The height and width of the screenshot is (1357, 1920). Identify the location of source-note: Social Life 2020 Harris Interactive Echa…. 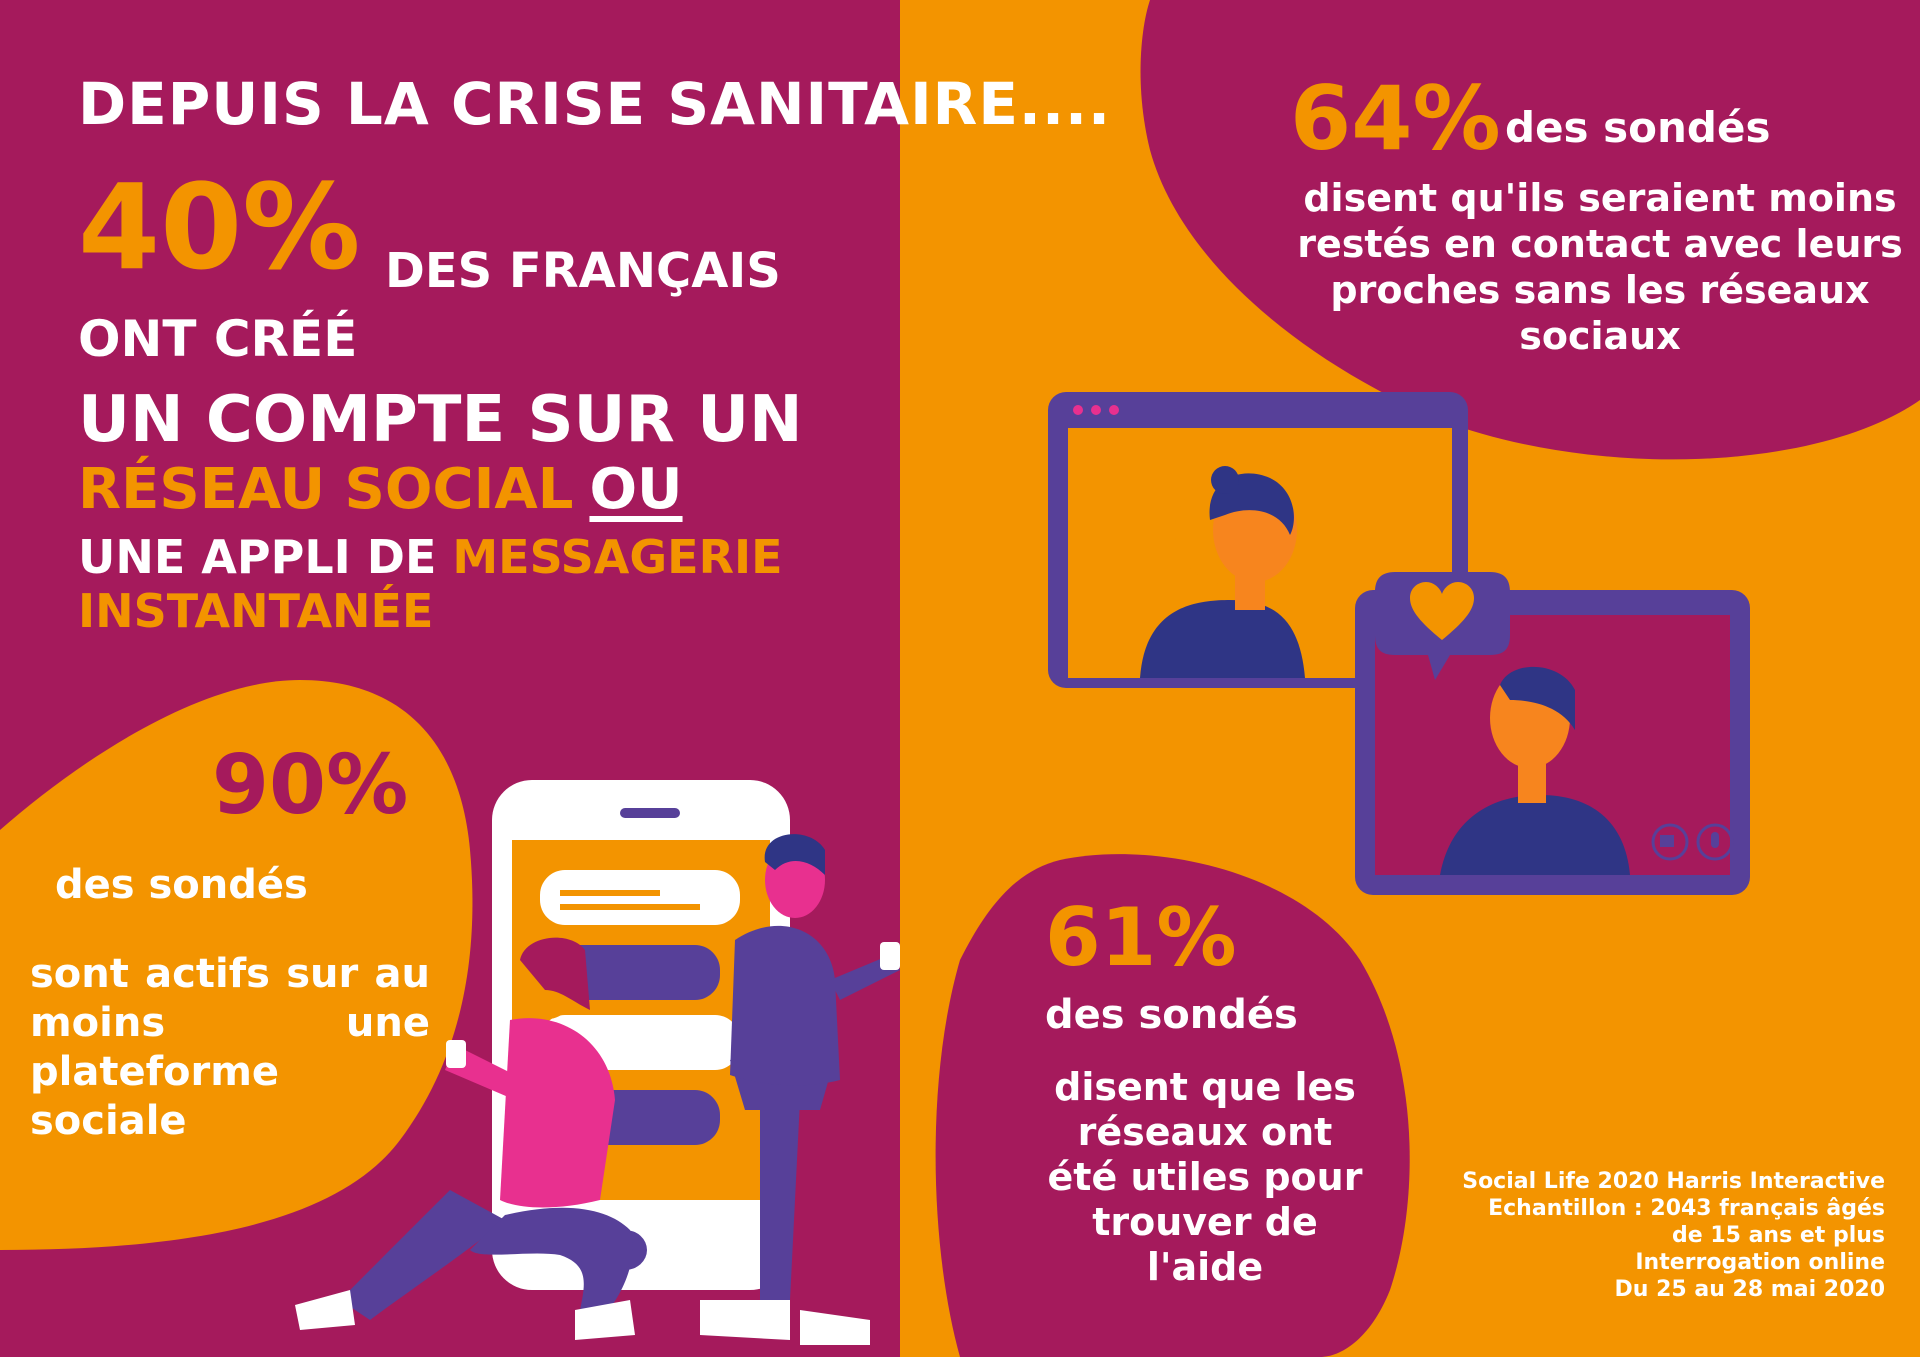
(1612, 1235).